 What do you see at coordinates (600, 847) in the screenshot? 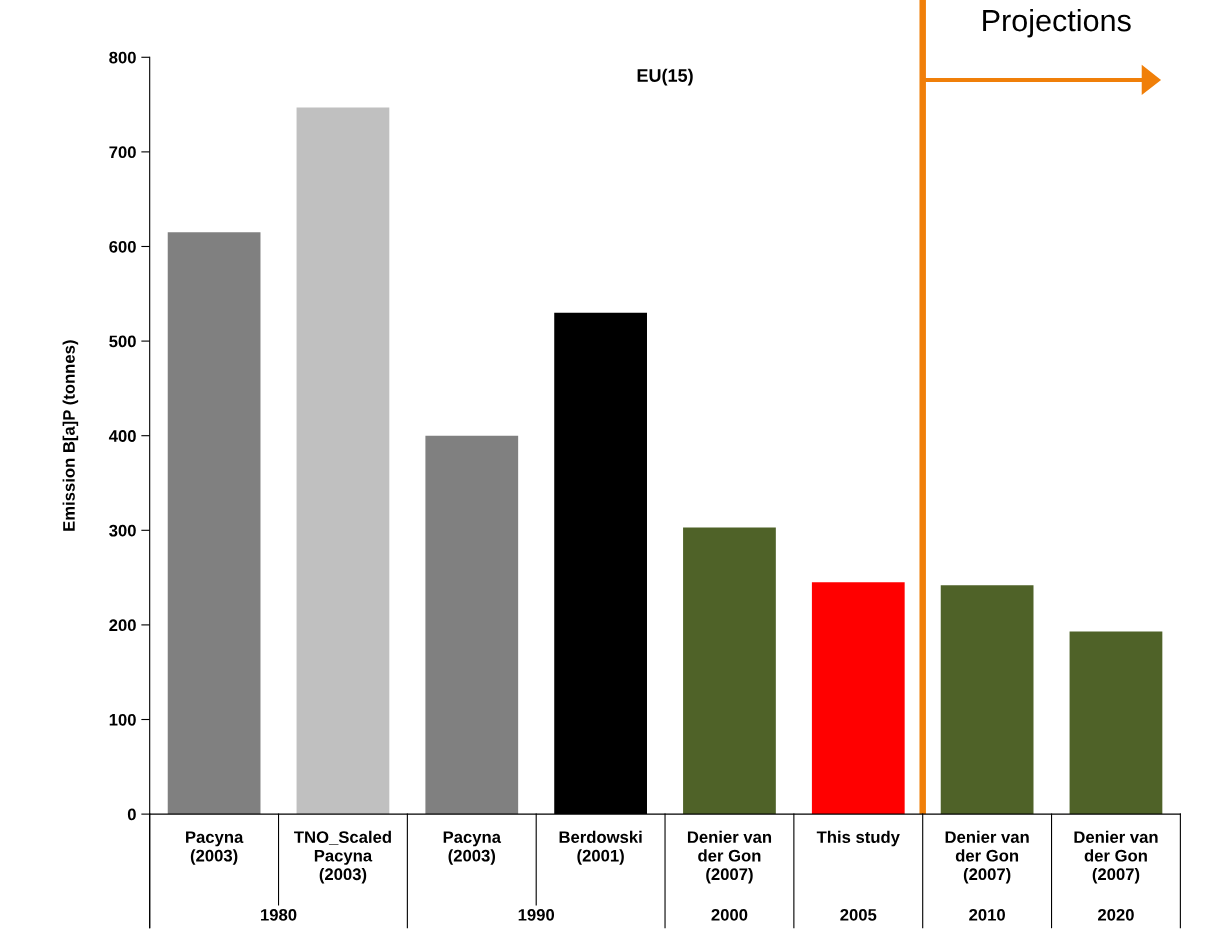
I see `x-tick-label: Berdowski (2001)` at bounding box center [600, 847].